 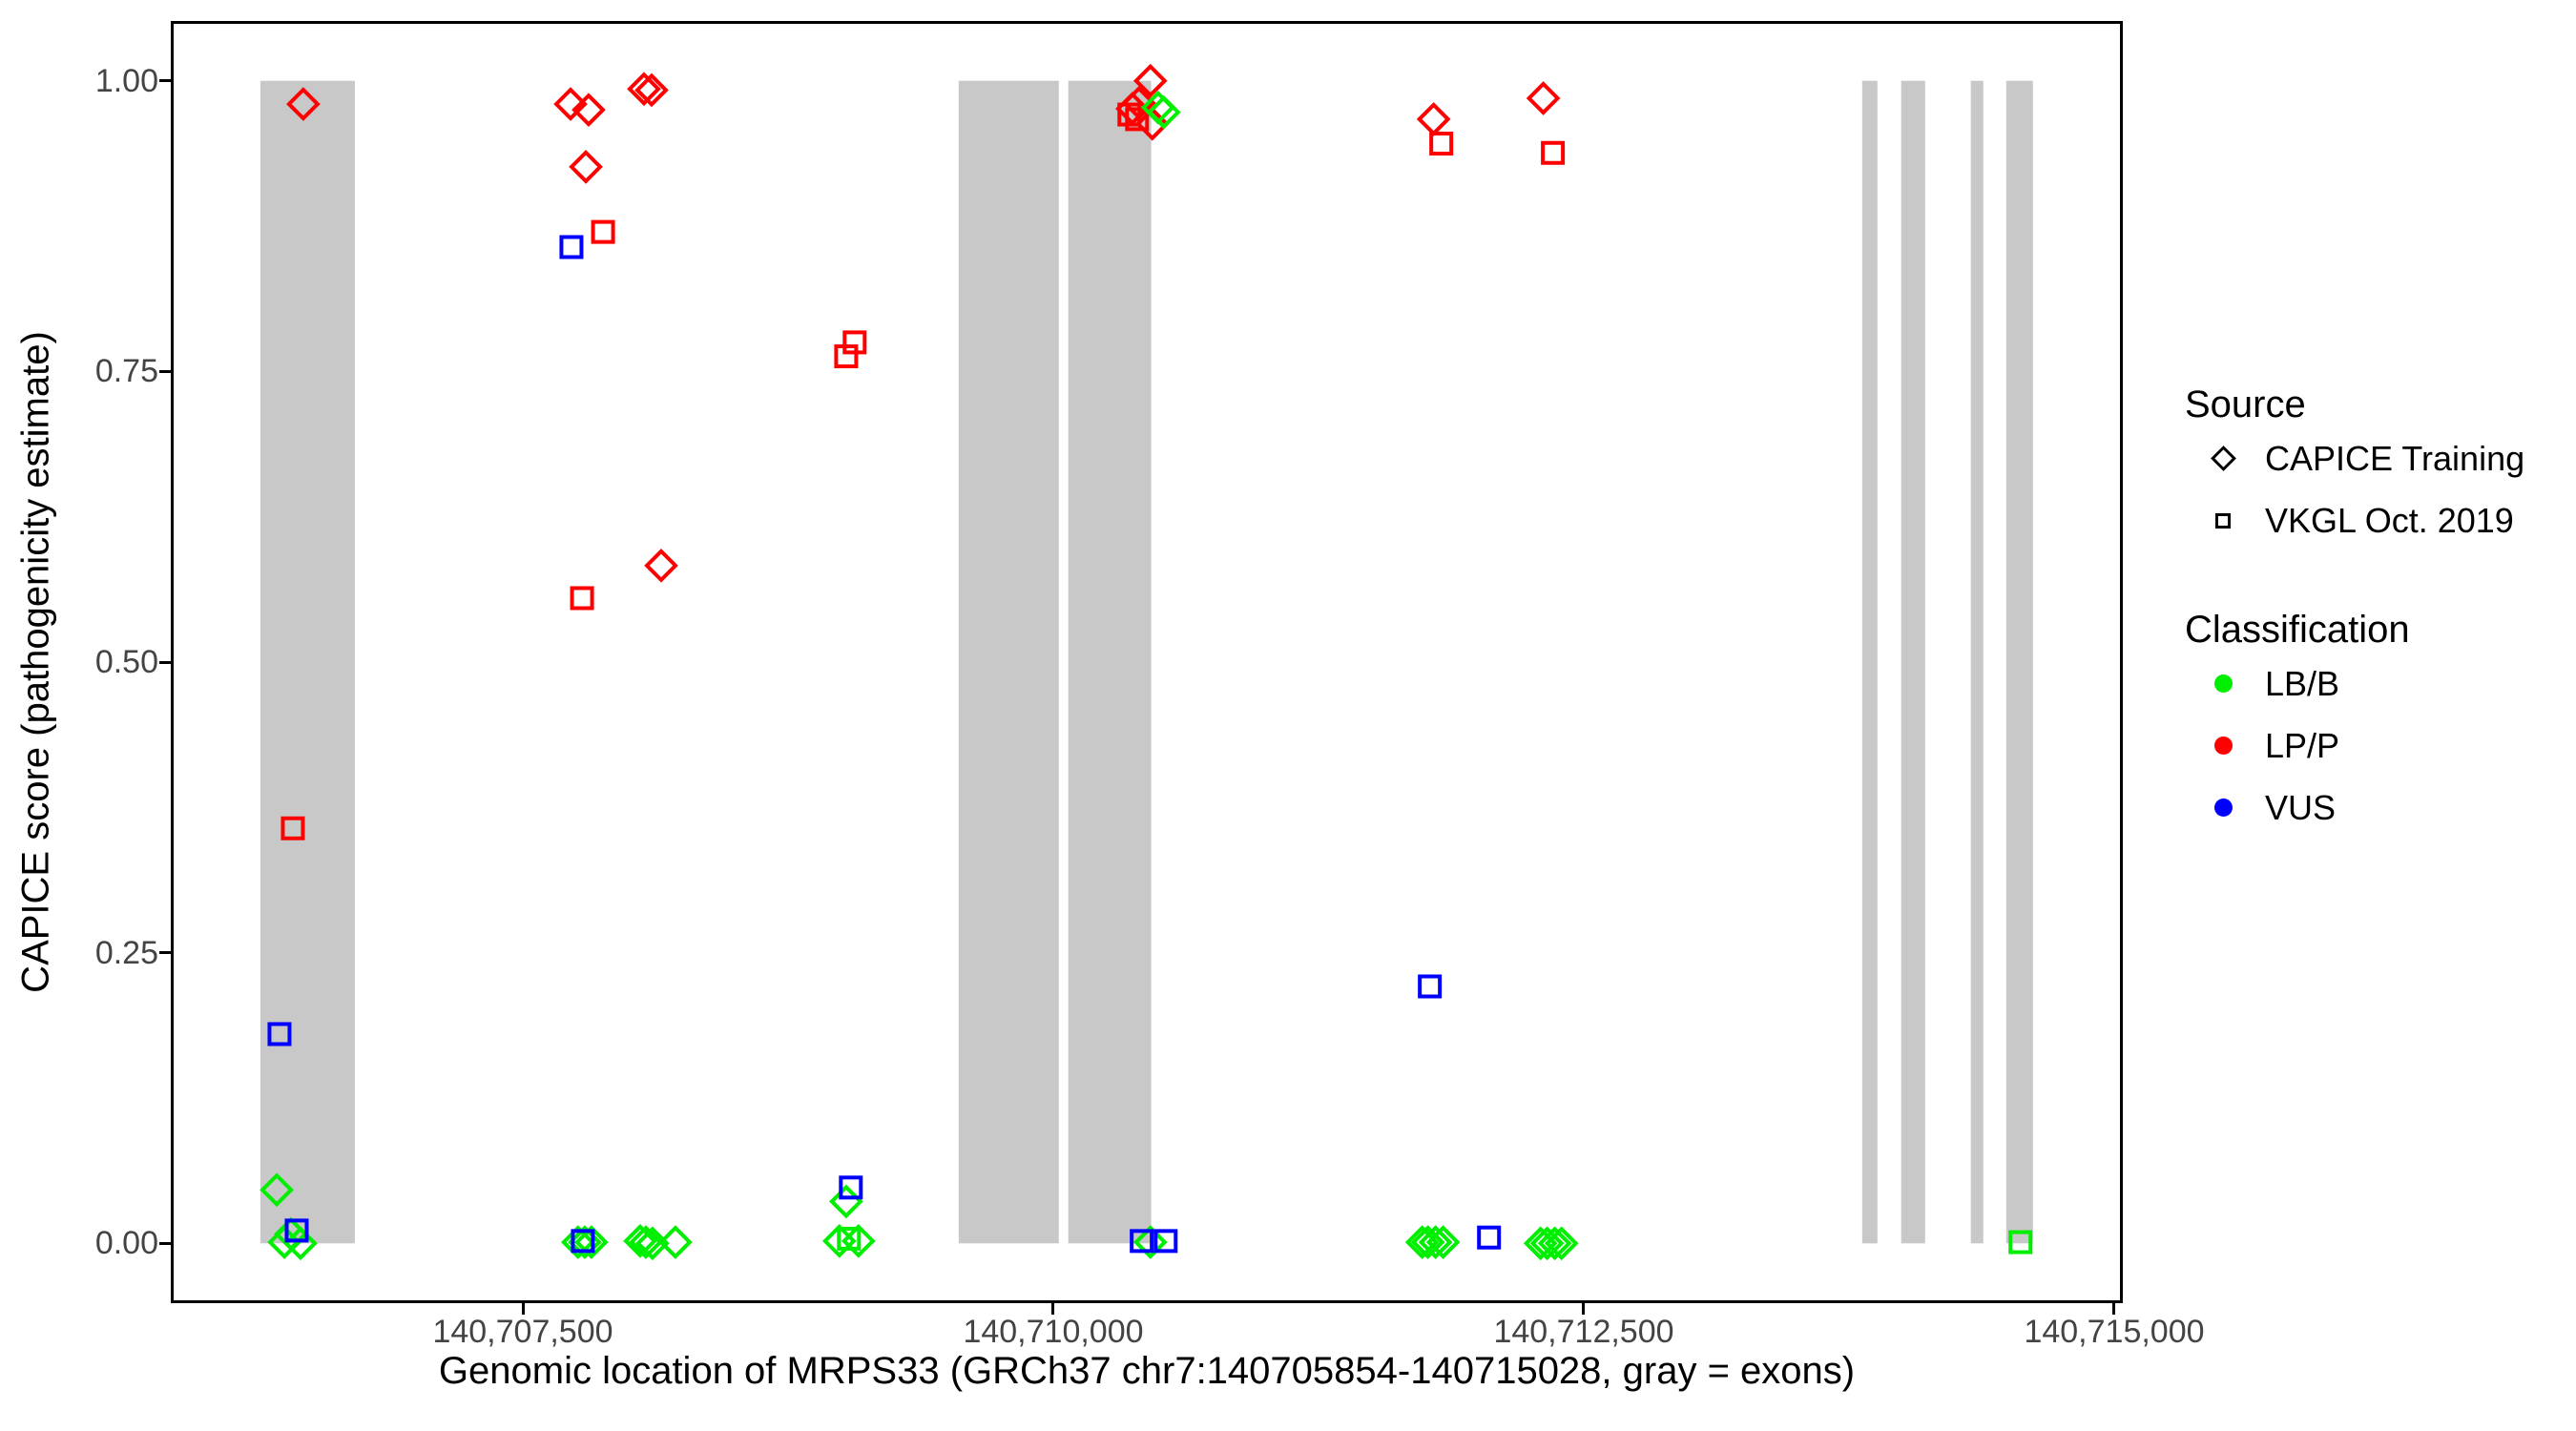 I want to click on legend-item-lbb: LB/B, so click(x=2354, y=684).